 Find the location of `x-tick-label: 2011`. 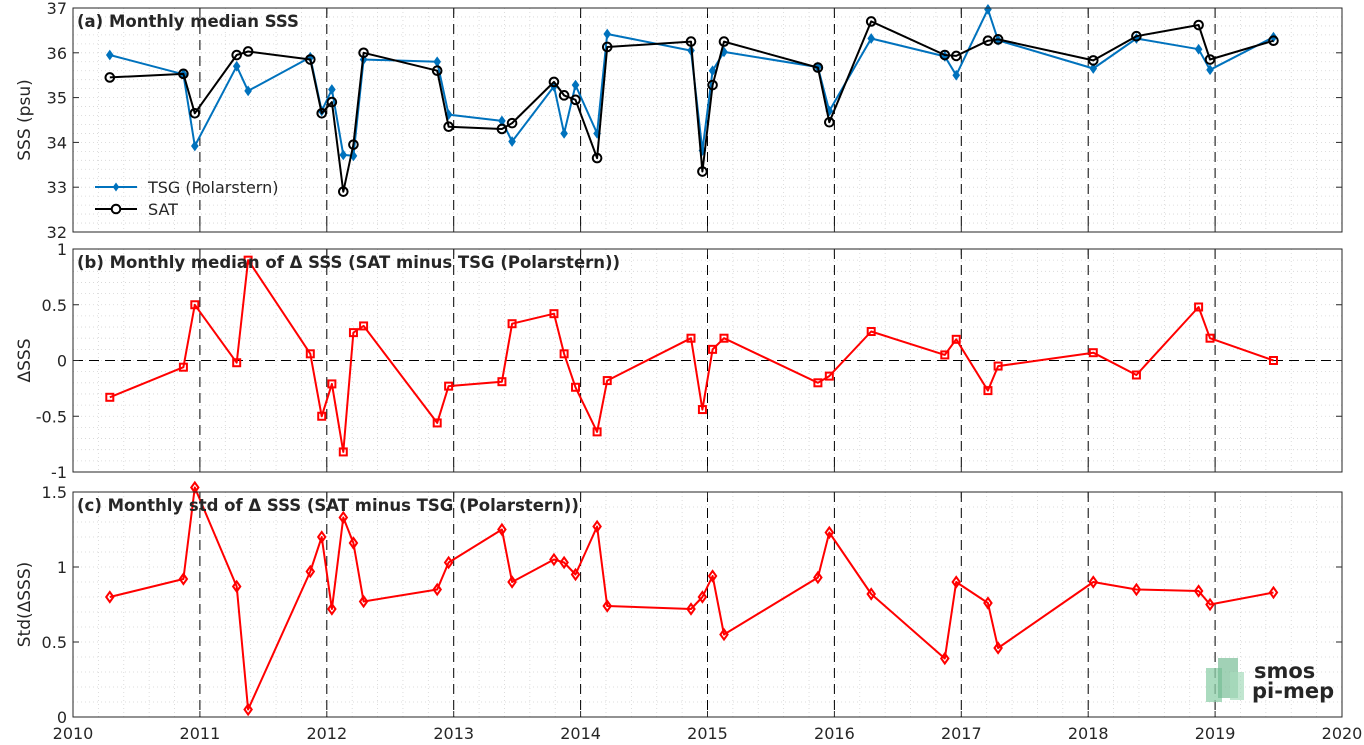

x-tick-label: 2011 is located at coordinates (200, 733).